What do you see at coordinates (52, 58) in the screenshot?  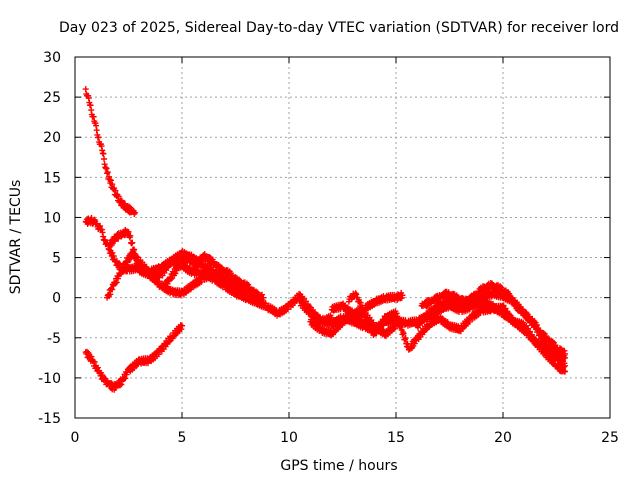 I see `y-tick-label: 30` at bounding box center [52, 58].